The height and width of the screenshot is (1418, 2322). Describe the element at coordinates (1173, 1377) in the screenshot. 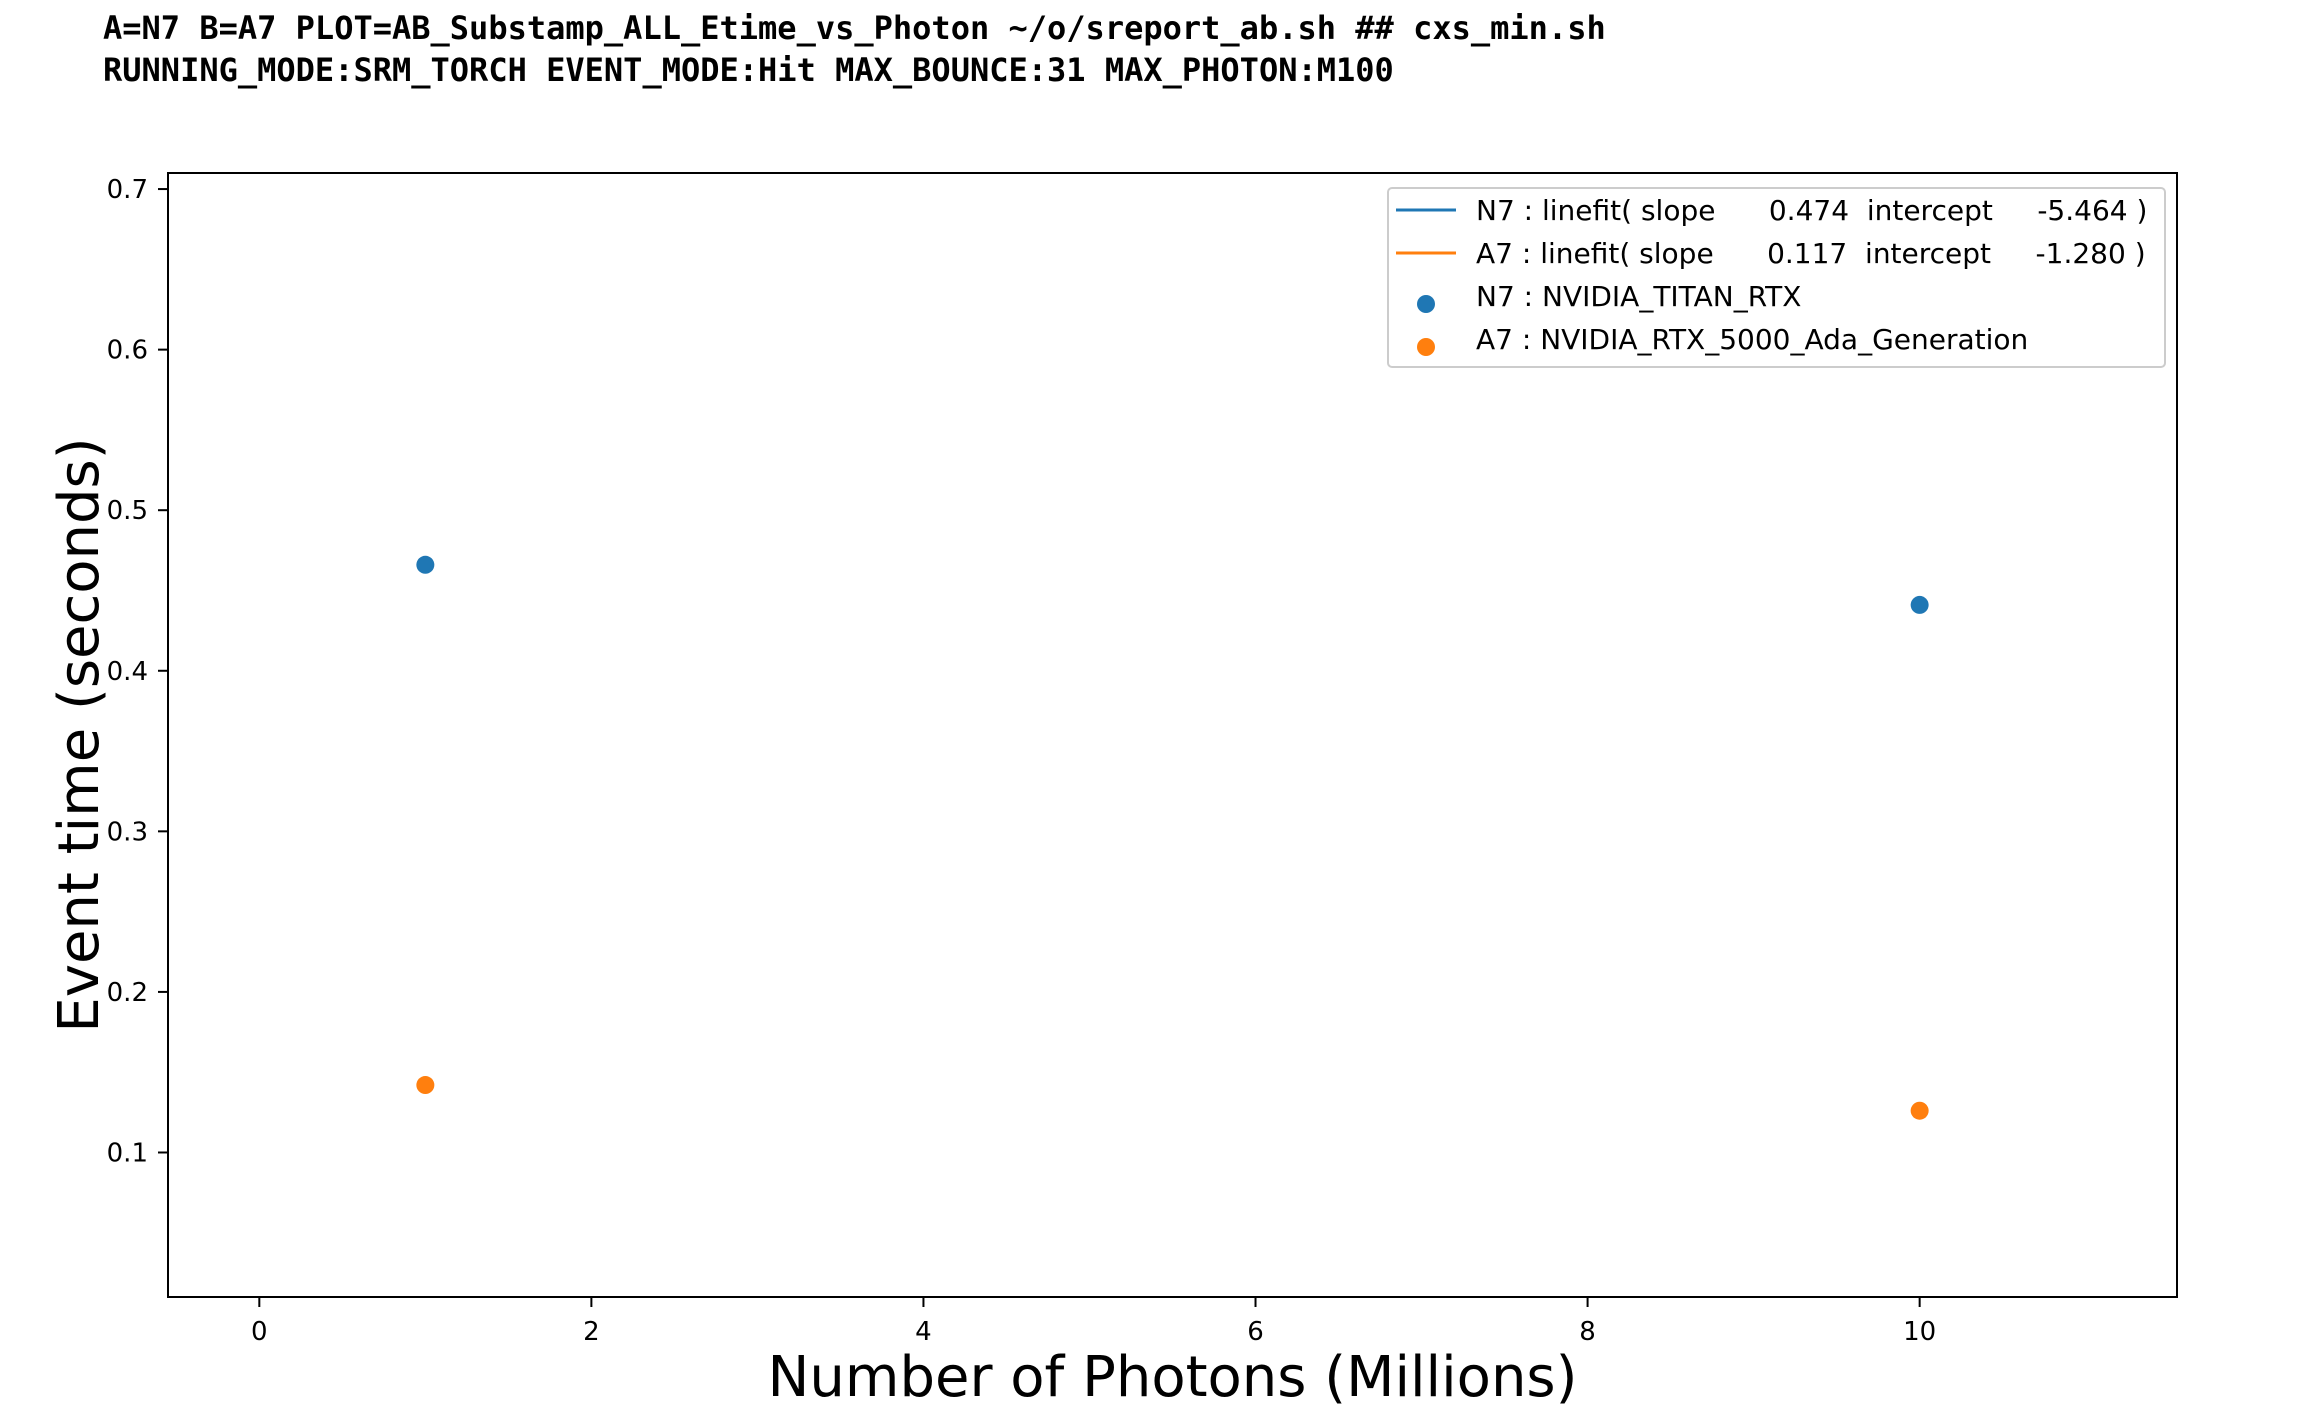

I see `x-axis-label: Number of Photons (Millions)` at that location.